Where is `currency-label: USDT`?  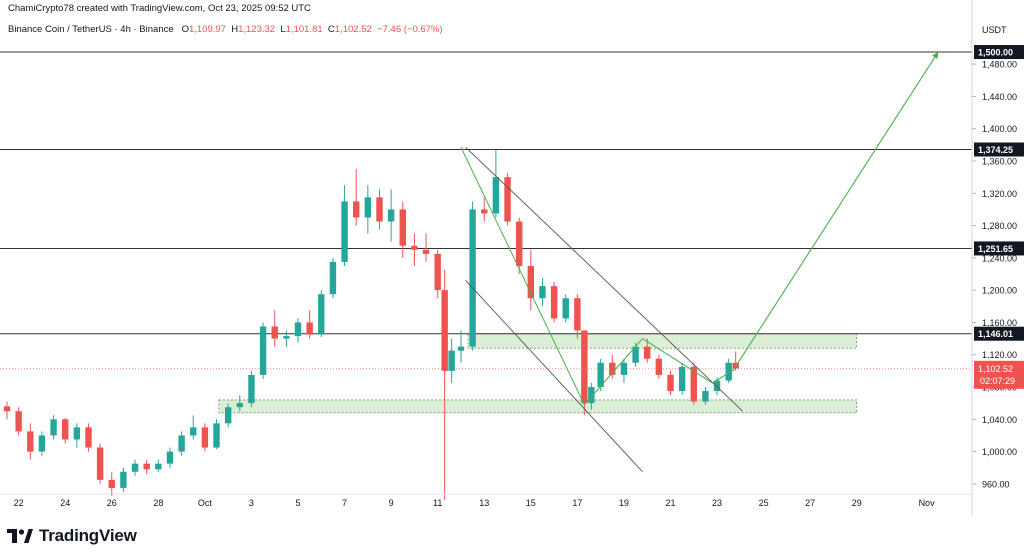
currency-label: USDT is located at coordinates (994, 30).